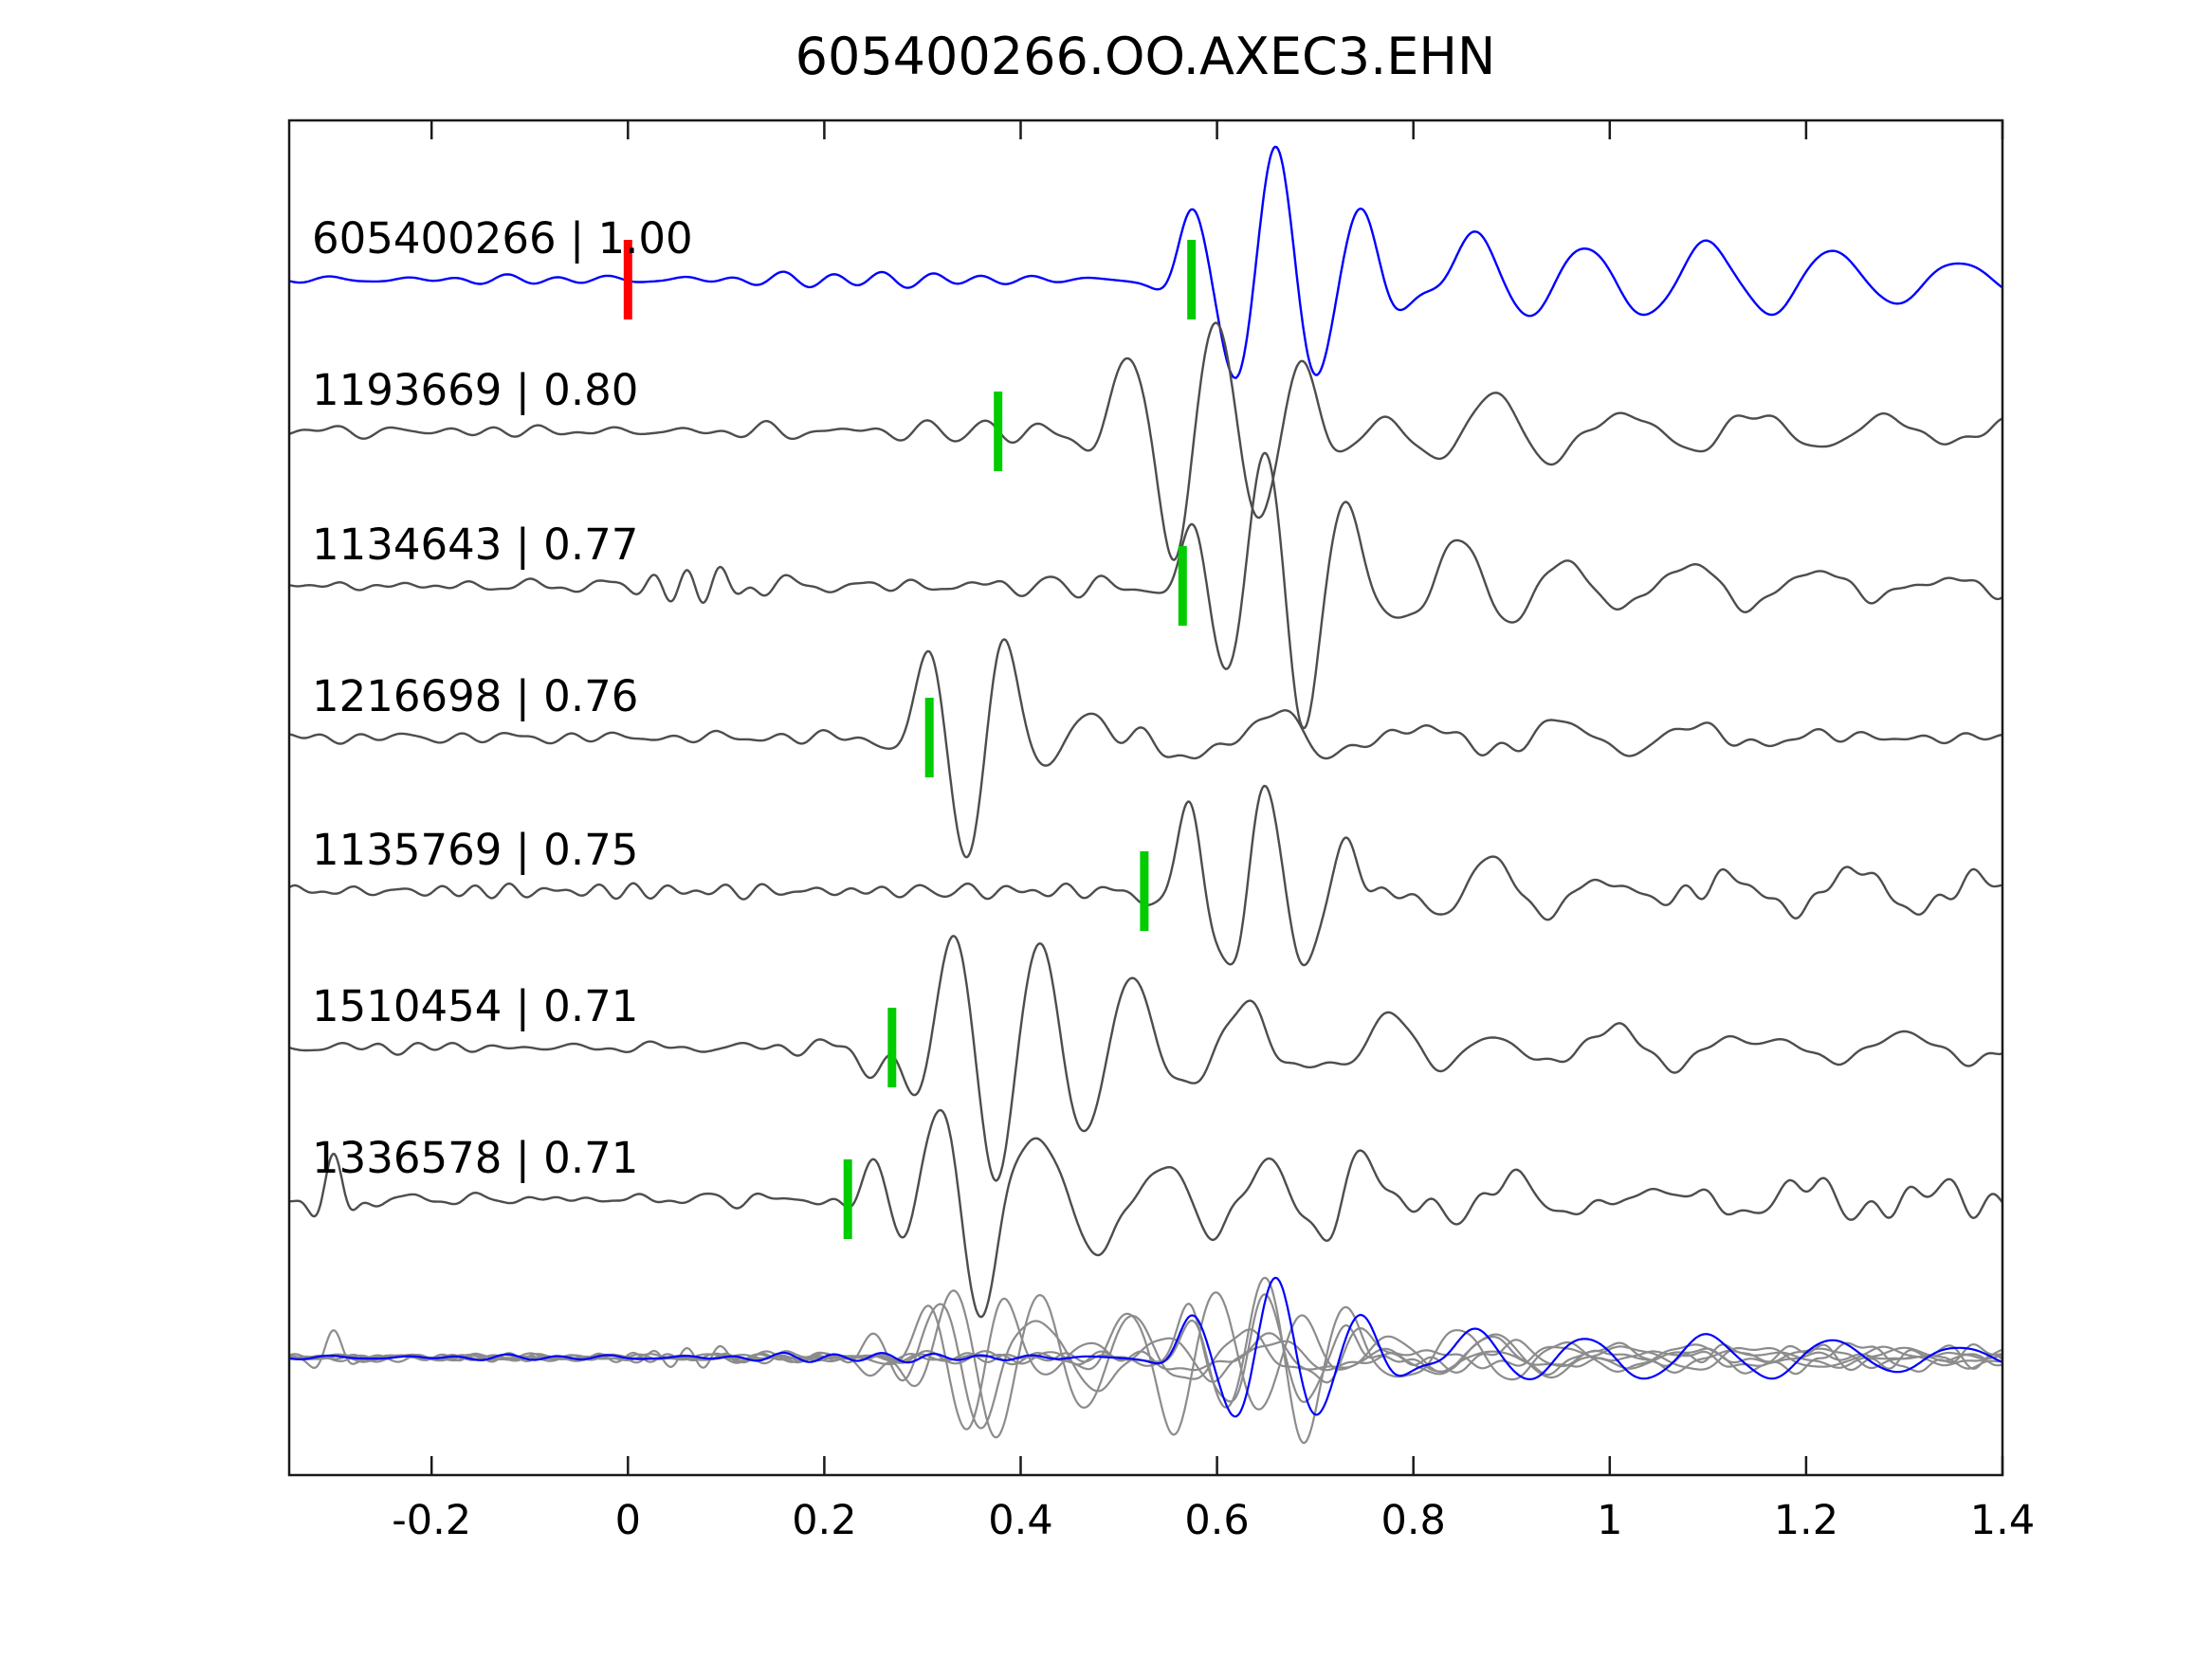  Describe the element at coordinates (2003, 1520) in the screenshot. I see `x-tick-label: 1.4` at that location.